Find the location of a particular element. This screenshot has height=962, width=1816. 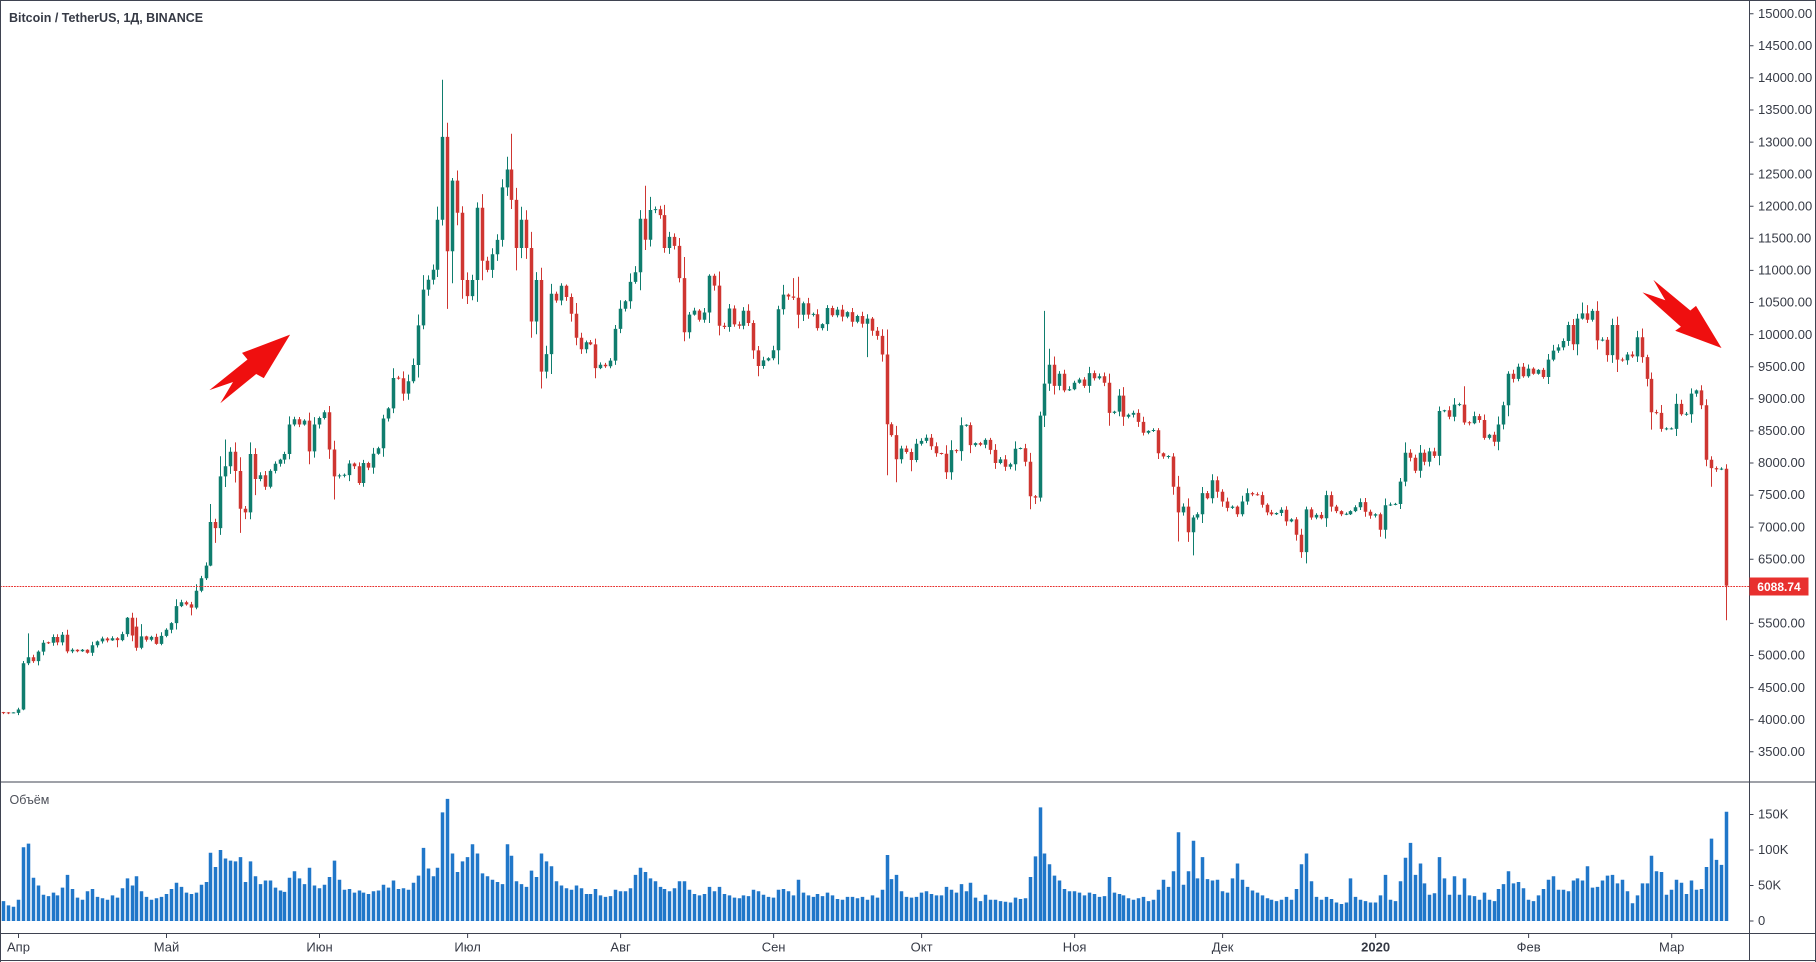

svg-text: Апр is located at coordinates (18, 947).